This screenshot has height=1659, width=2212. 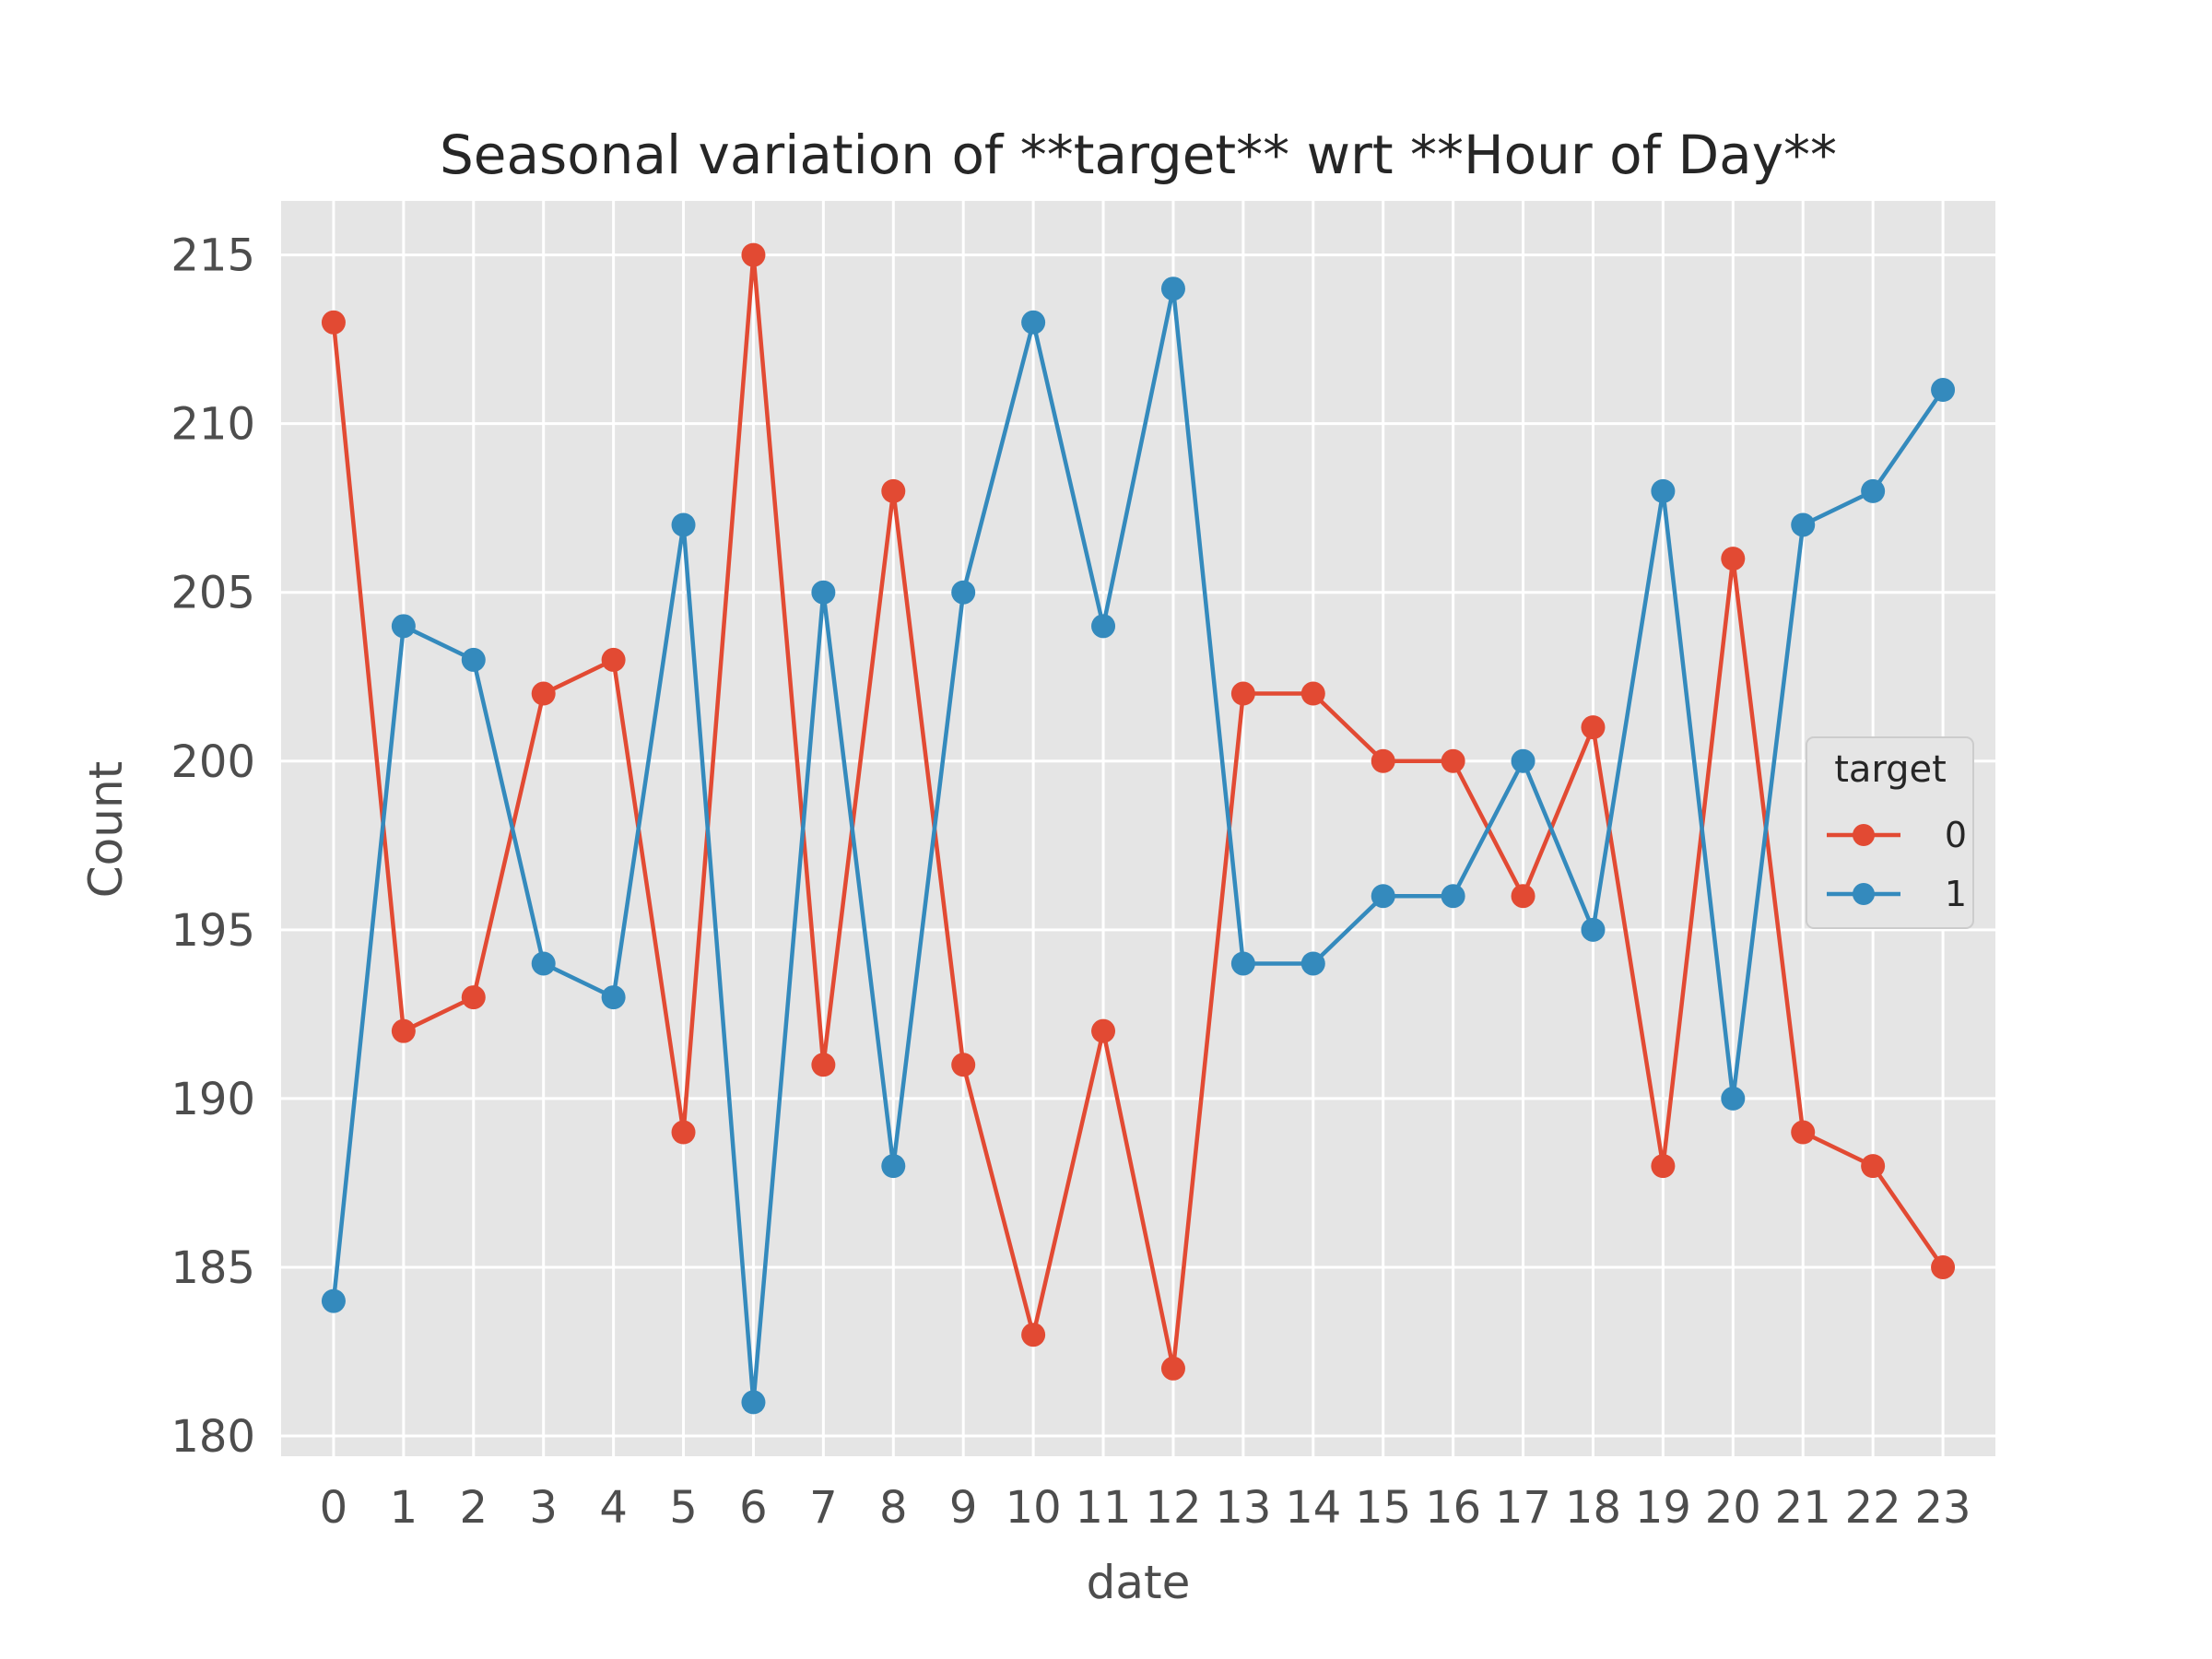 What do you see at coordinates (213, 425) in the screenshot?
I see `y-tick-label: 210` at bounding box center [213, 425].